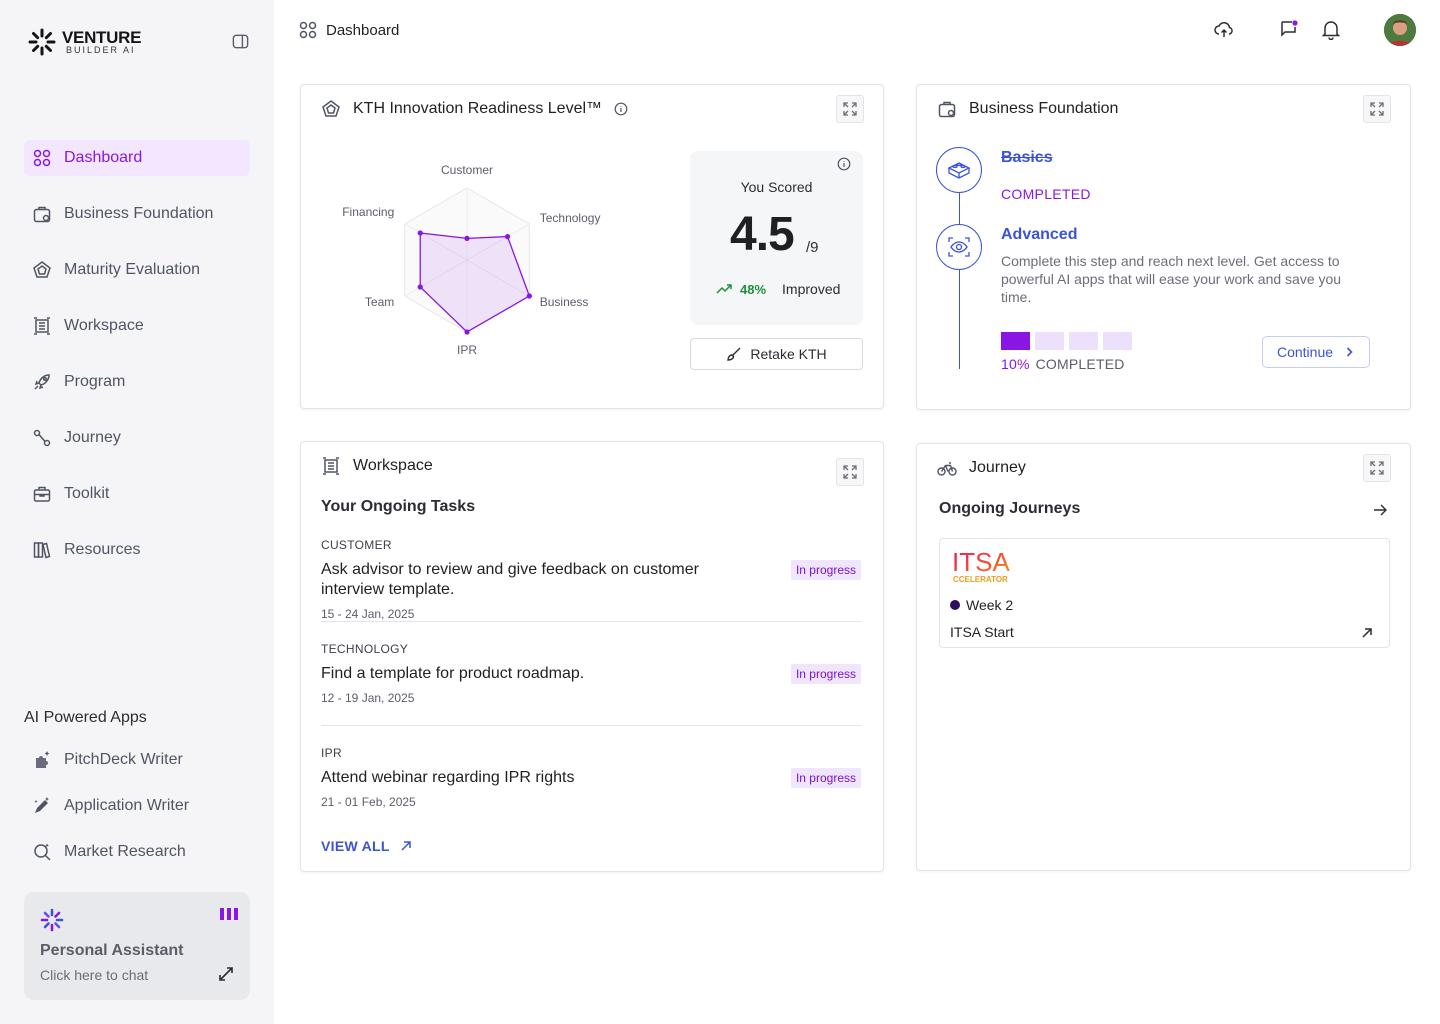  Describe the element at coordinates (42, 438) in the screenshot. I see `route-icon` at that location.